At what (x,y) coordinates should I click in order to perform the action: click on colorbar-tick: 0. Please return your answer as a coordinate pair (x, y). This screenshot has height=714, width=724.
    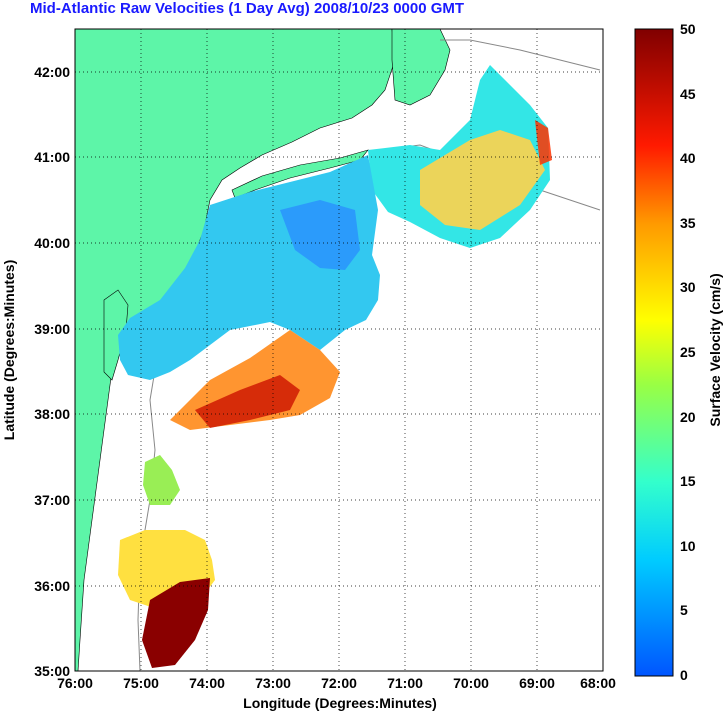
    Looking at the image, I should click on (684, 675).